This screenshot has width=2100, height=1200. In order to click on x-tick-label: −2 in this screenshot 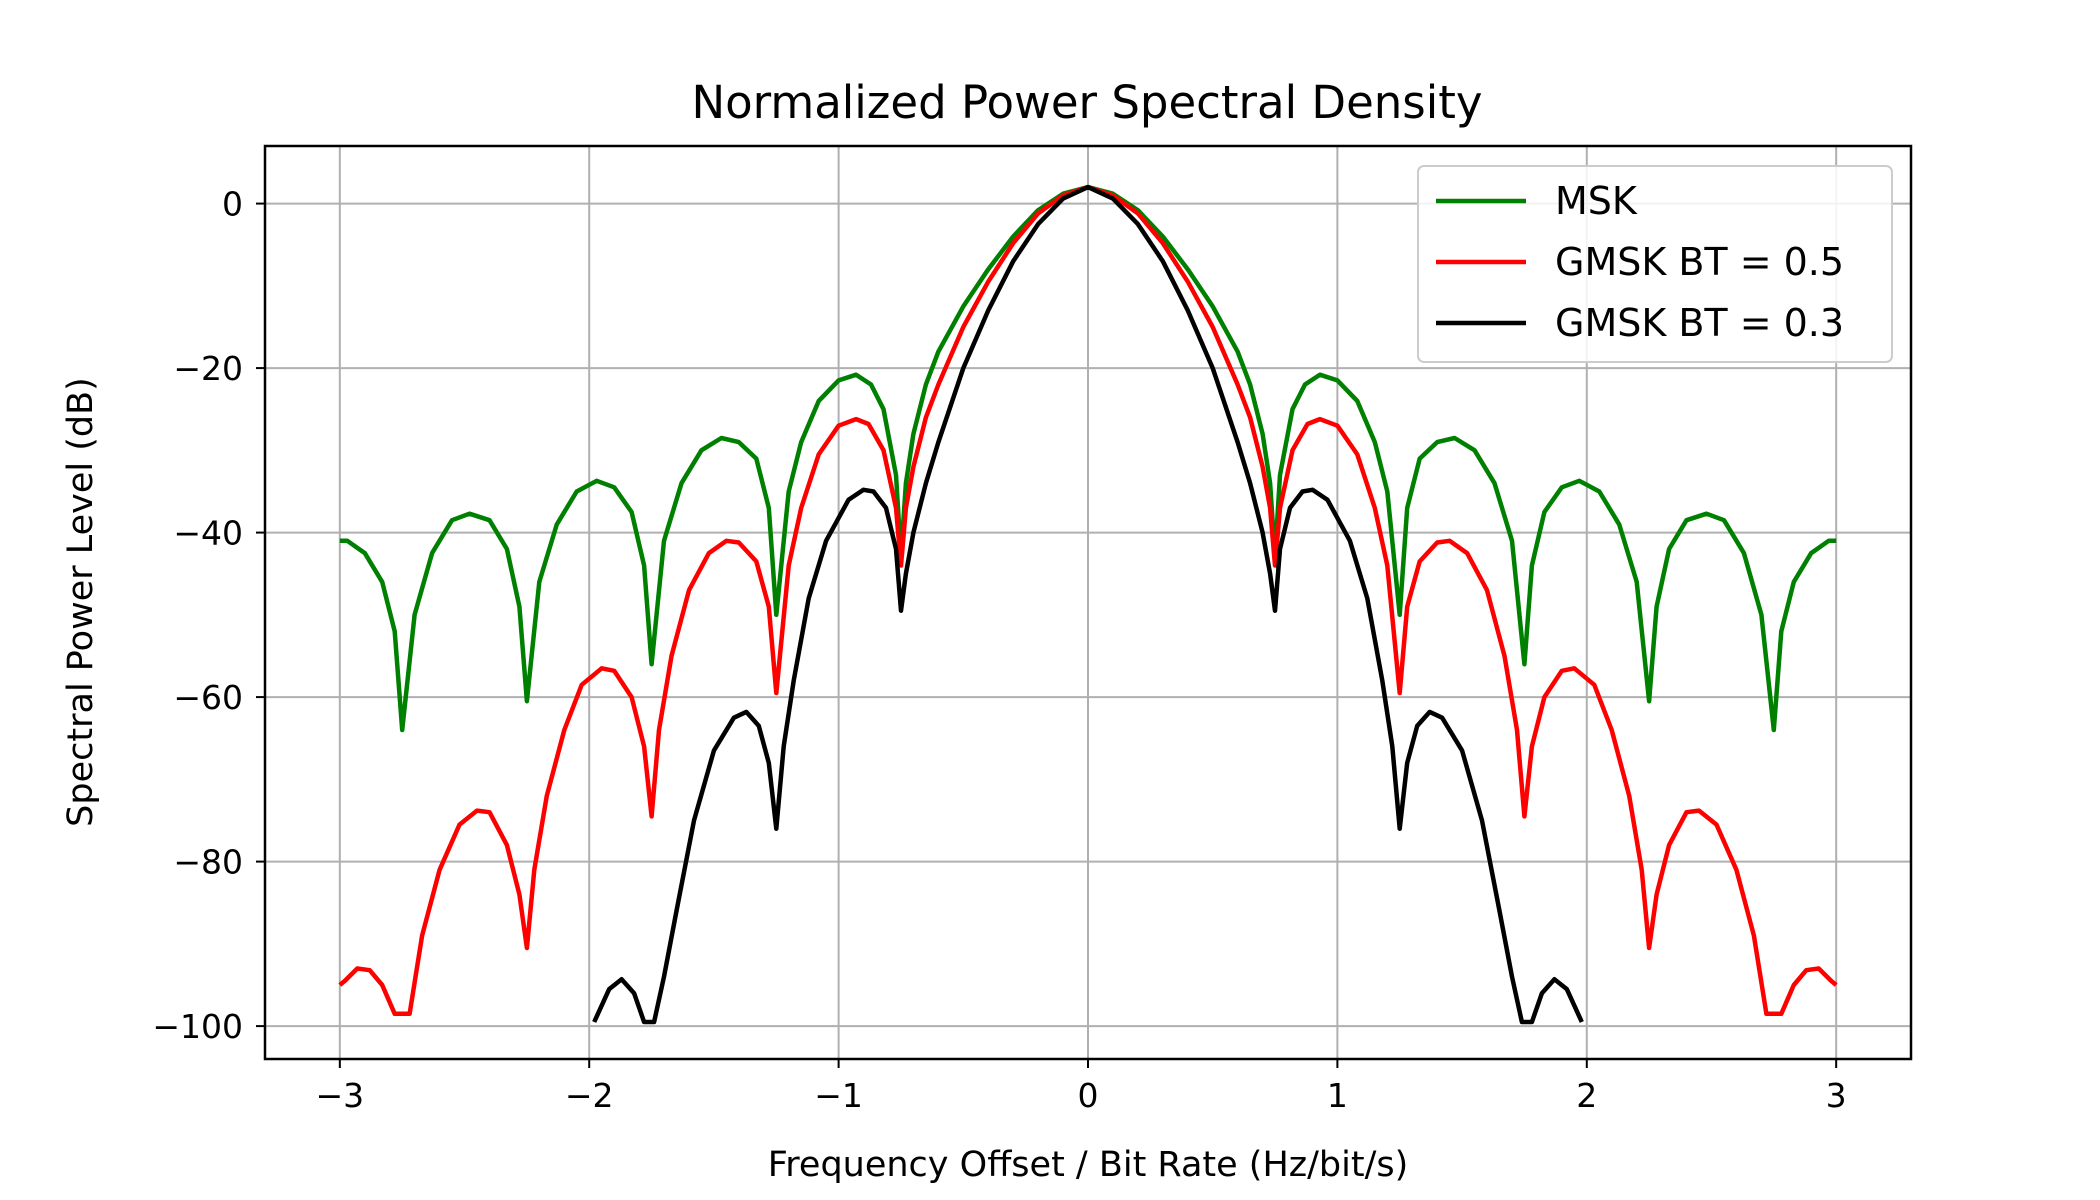, I will do `click(589, 1095)`.